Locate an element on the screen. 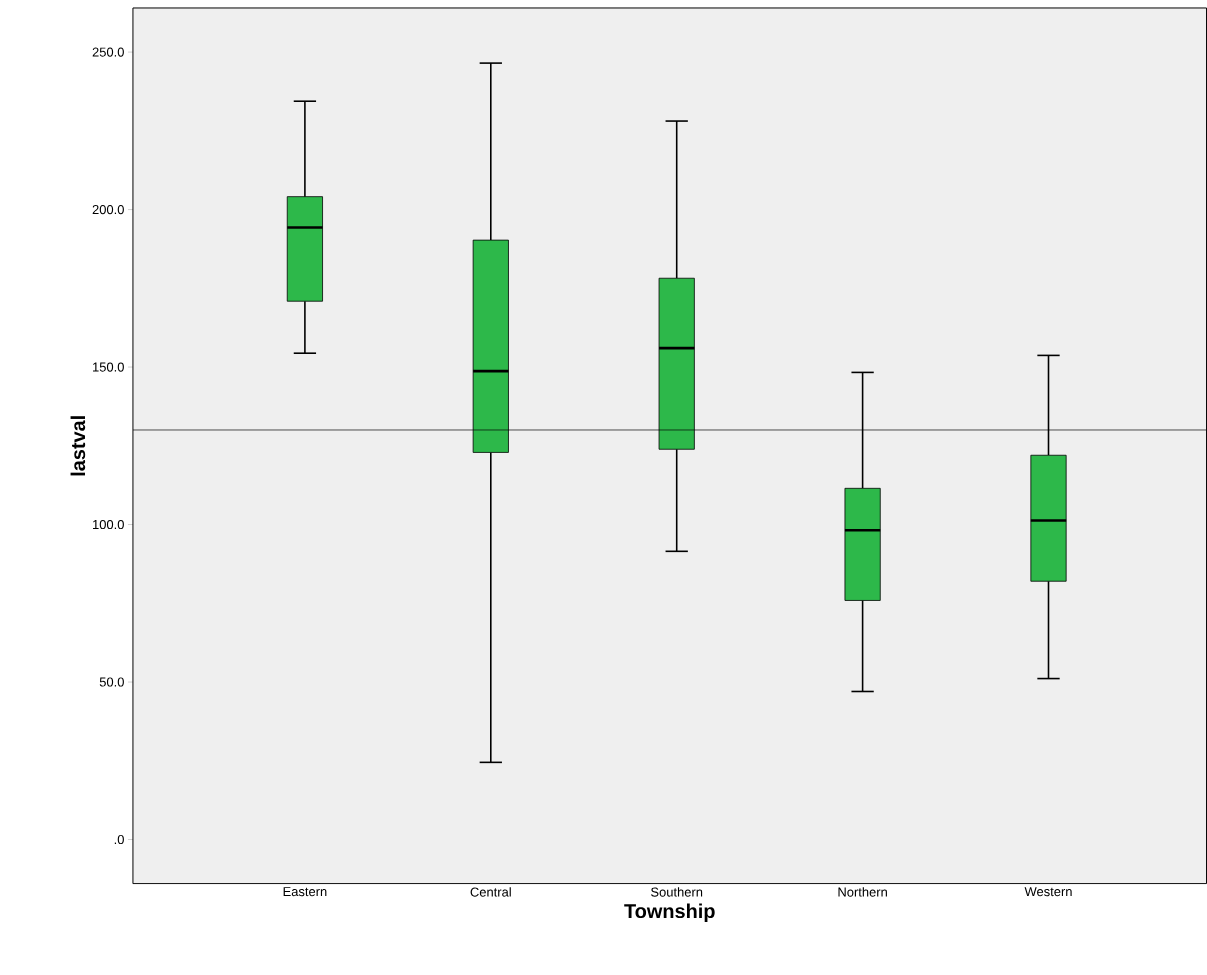 The height and width of the screenshot is (975, 1207). x-tick-label: Northern is located at coordinates (862, 892).